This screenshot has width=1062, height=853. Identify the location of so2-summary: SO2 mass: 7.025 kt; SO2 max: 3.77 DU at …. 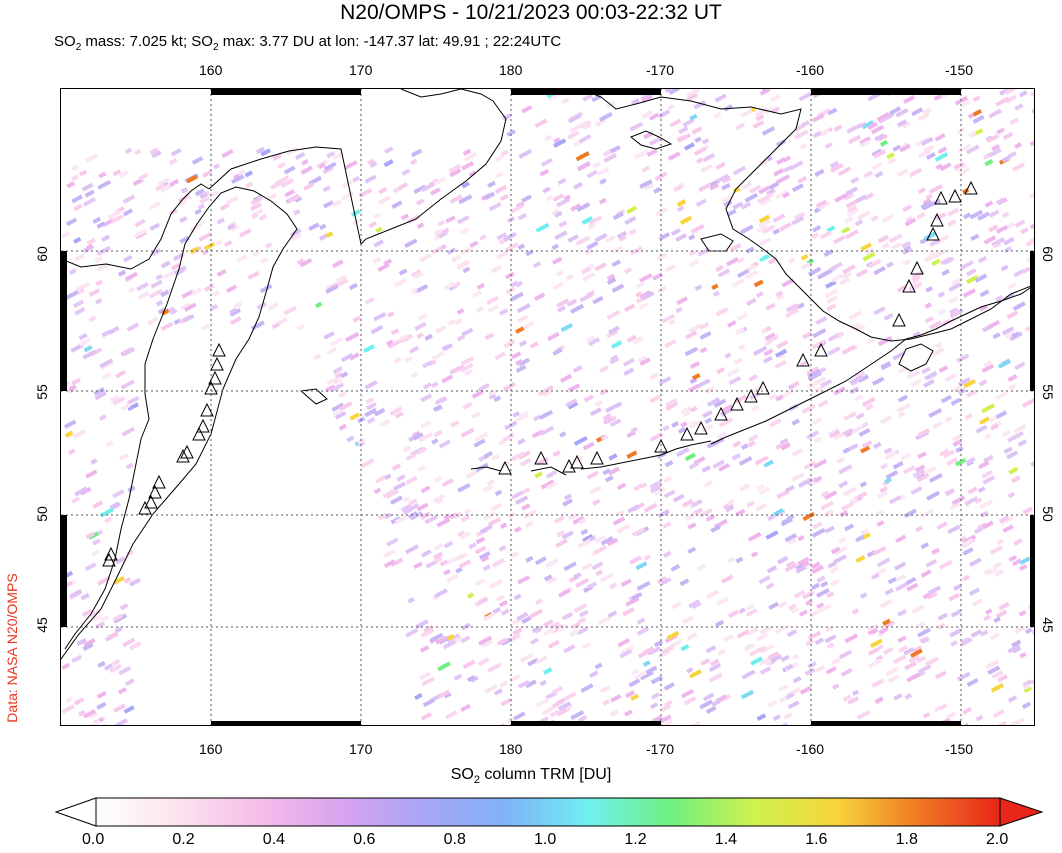
(307, 43).